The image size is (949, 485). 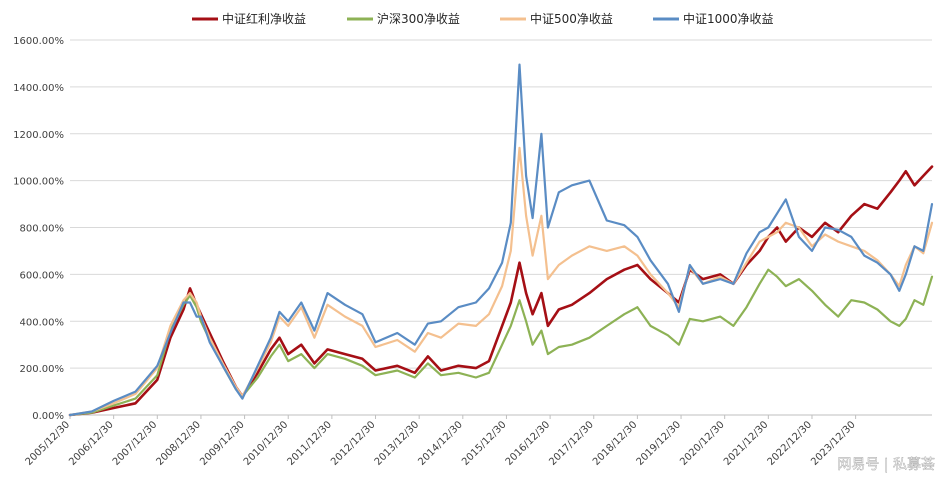 I want to click on y-tick-label: 1000.00%, so click(x=38, y=182).